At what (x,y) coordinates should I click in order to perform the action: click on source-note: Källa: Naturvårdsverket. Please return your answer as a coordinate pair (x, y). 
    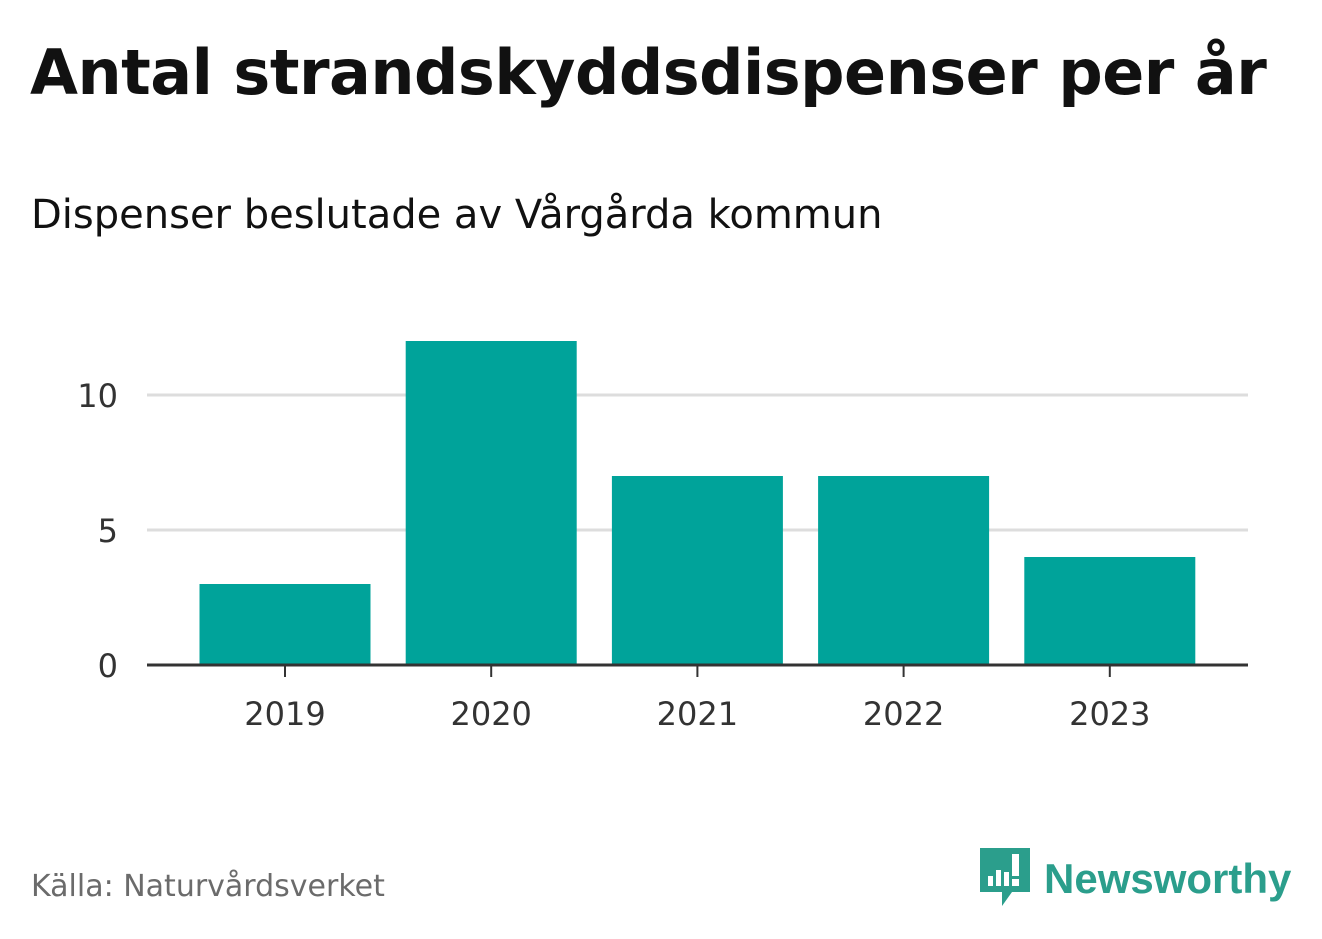
    Looking at the image, I should click on (208, 886).